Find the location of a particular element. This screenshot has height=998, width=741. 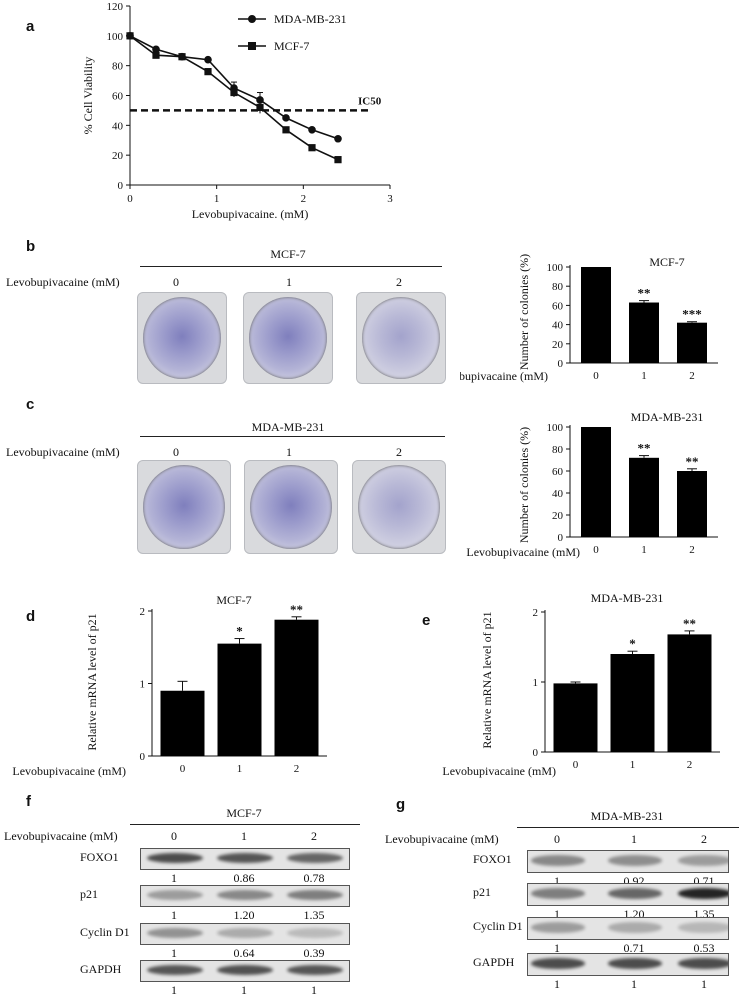

blot-strip-foxo1 is located at coordinates (245, 859).